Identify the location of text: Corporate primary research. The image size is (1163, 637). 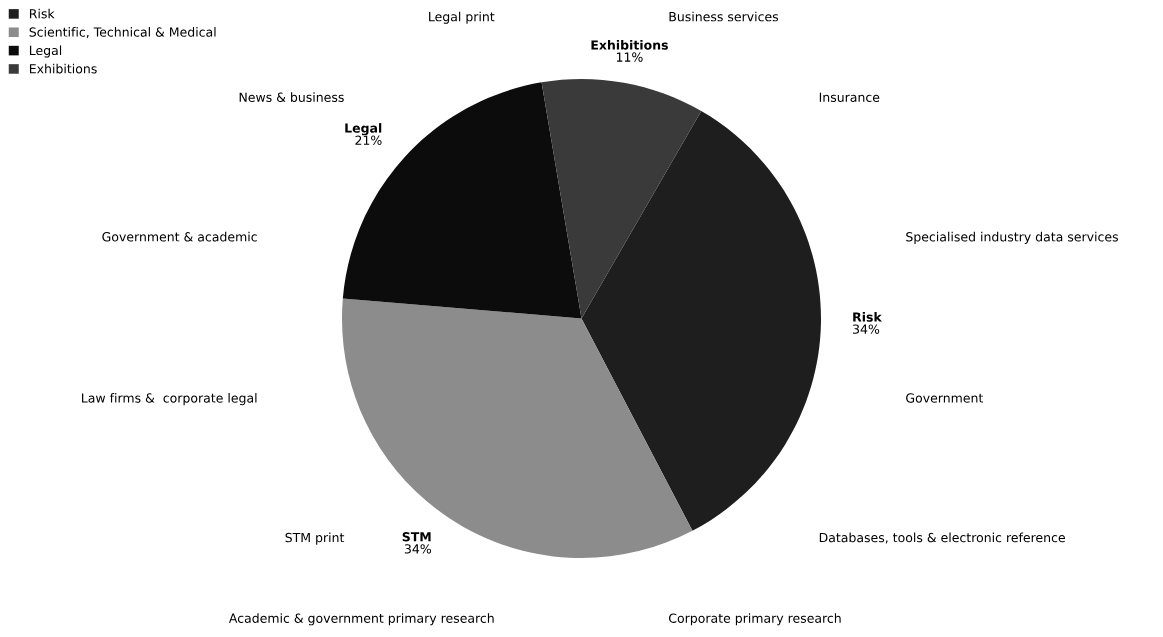
(754, 619).